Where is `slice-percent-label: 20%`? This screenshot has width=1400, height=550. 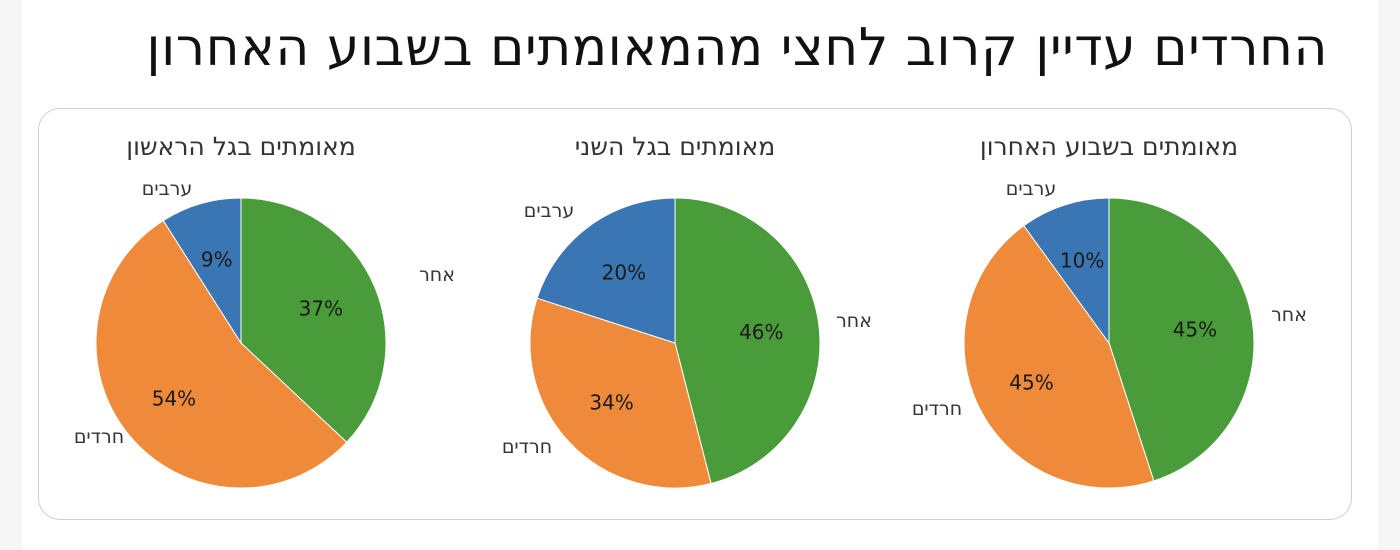
slice-percent-label: 20% is located at coordinates (624, 273).